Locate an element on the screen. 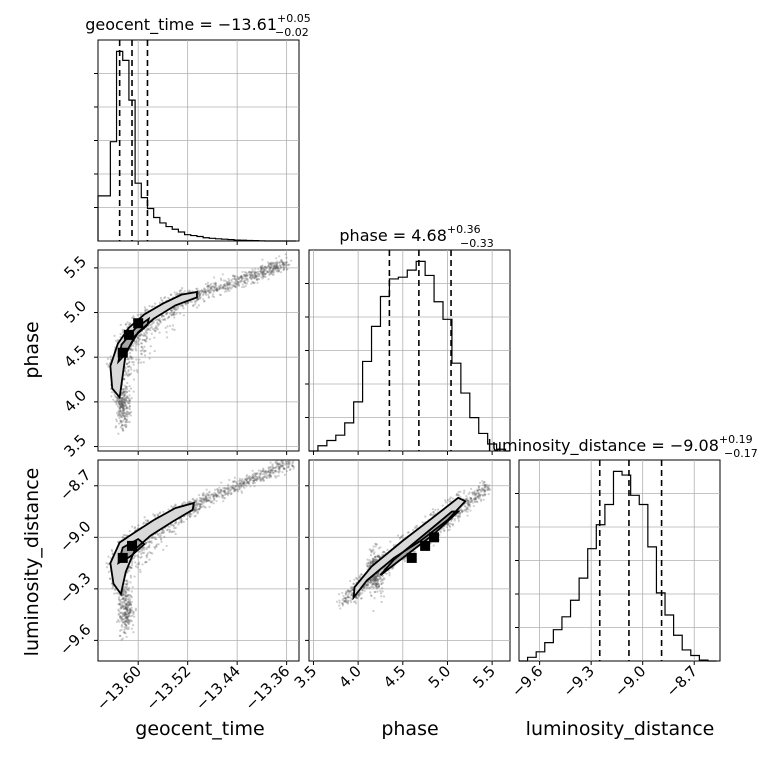  x-tick-label: −13.44 is located at coordinates (218, 688).